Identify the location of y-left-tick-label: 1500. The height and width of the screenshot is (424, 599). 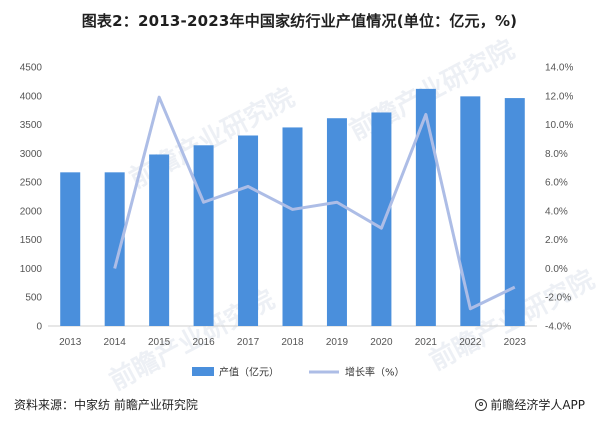
(31, 240).